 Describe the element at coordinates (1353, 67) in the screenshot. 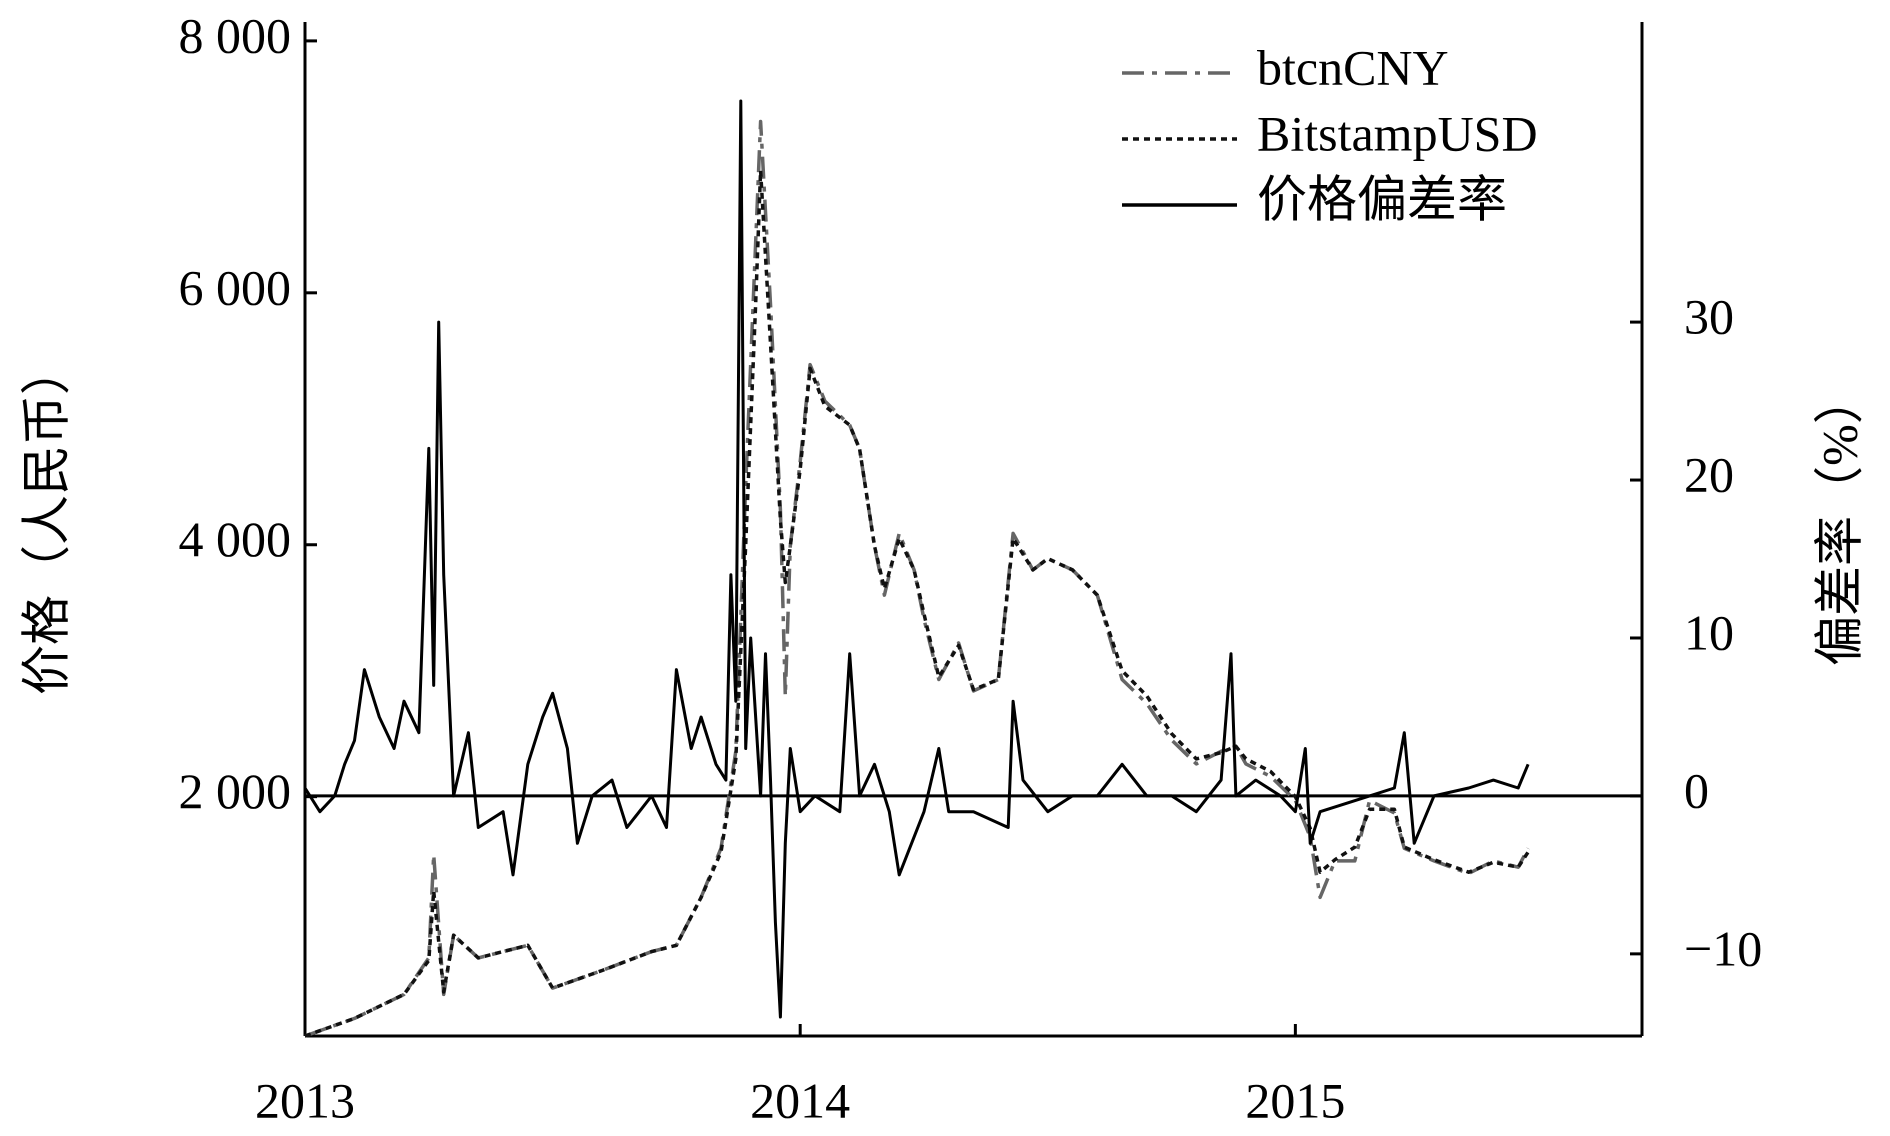

I see `legend-label: btcnCNY` at that location.